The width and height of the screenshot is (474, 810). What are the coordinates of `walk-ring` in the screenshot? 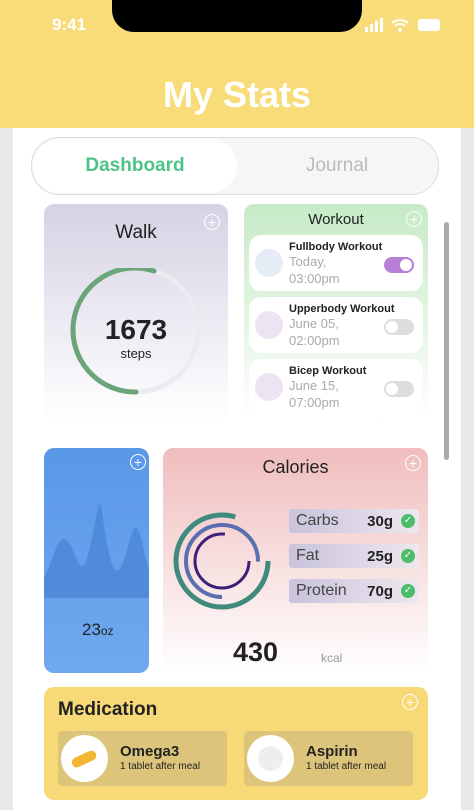 It's located at (135, 331).